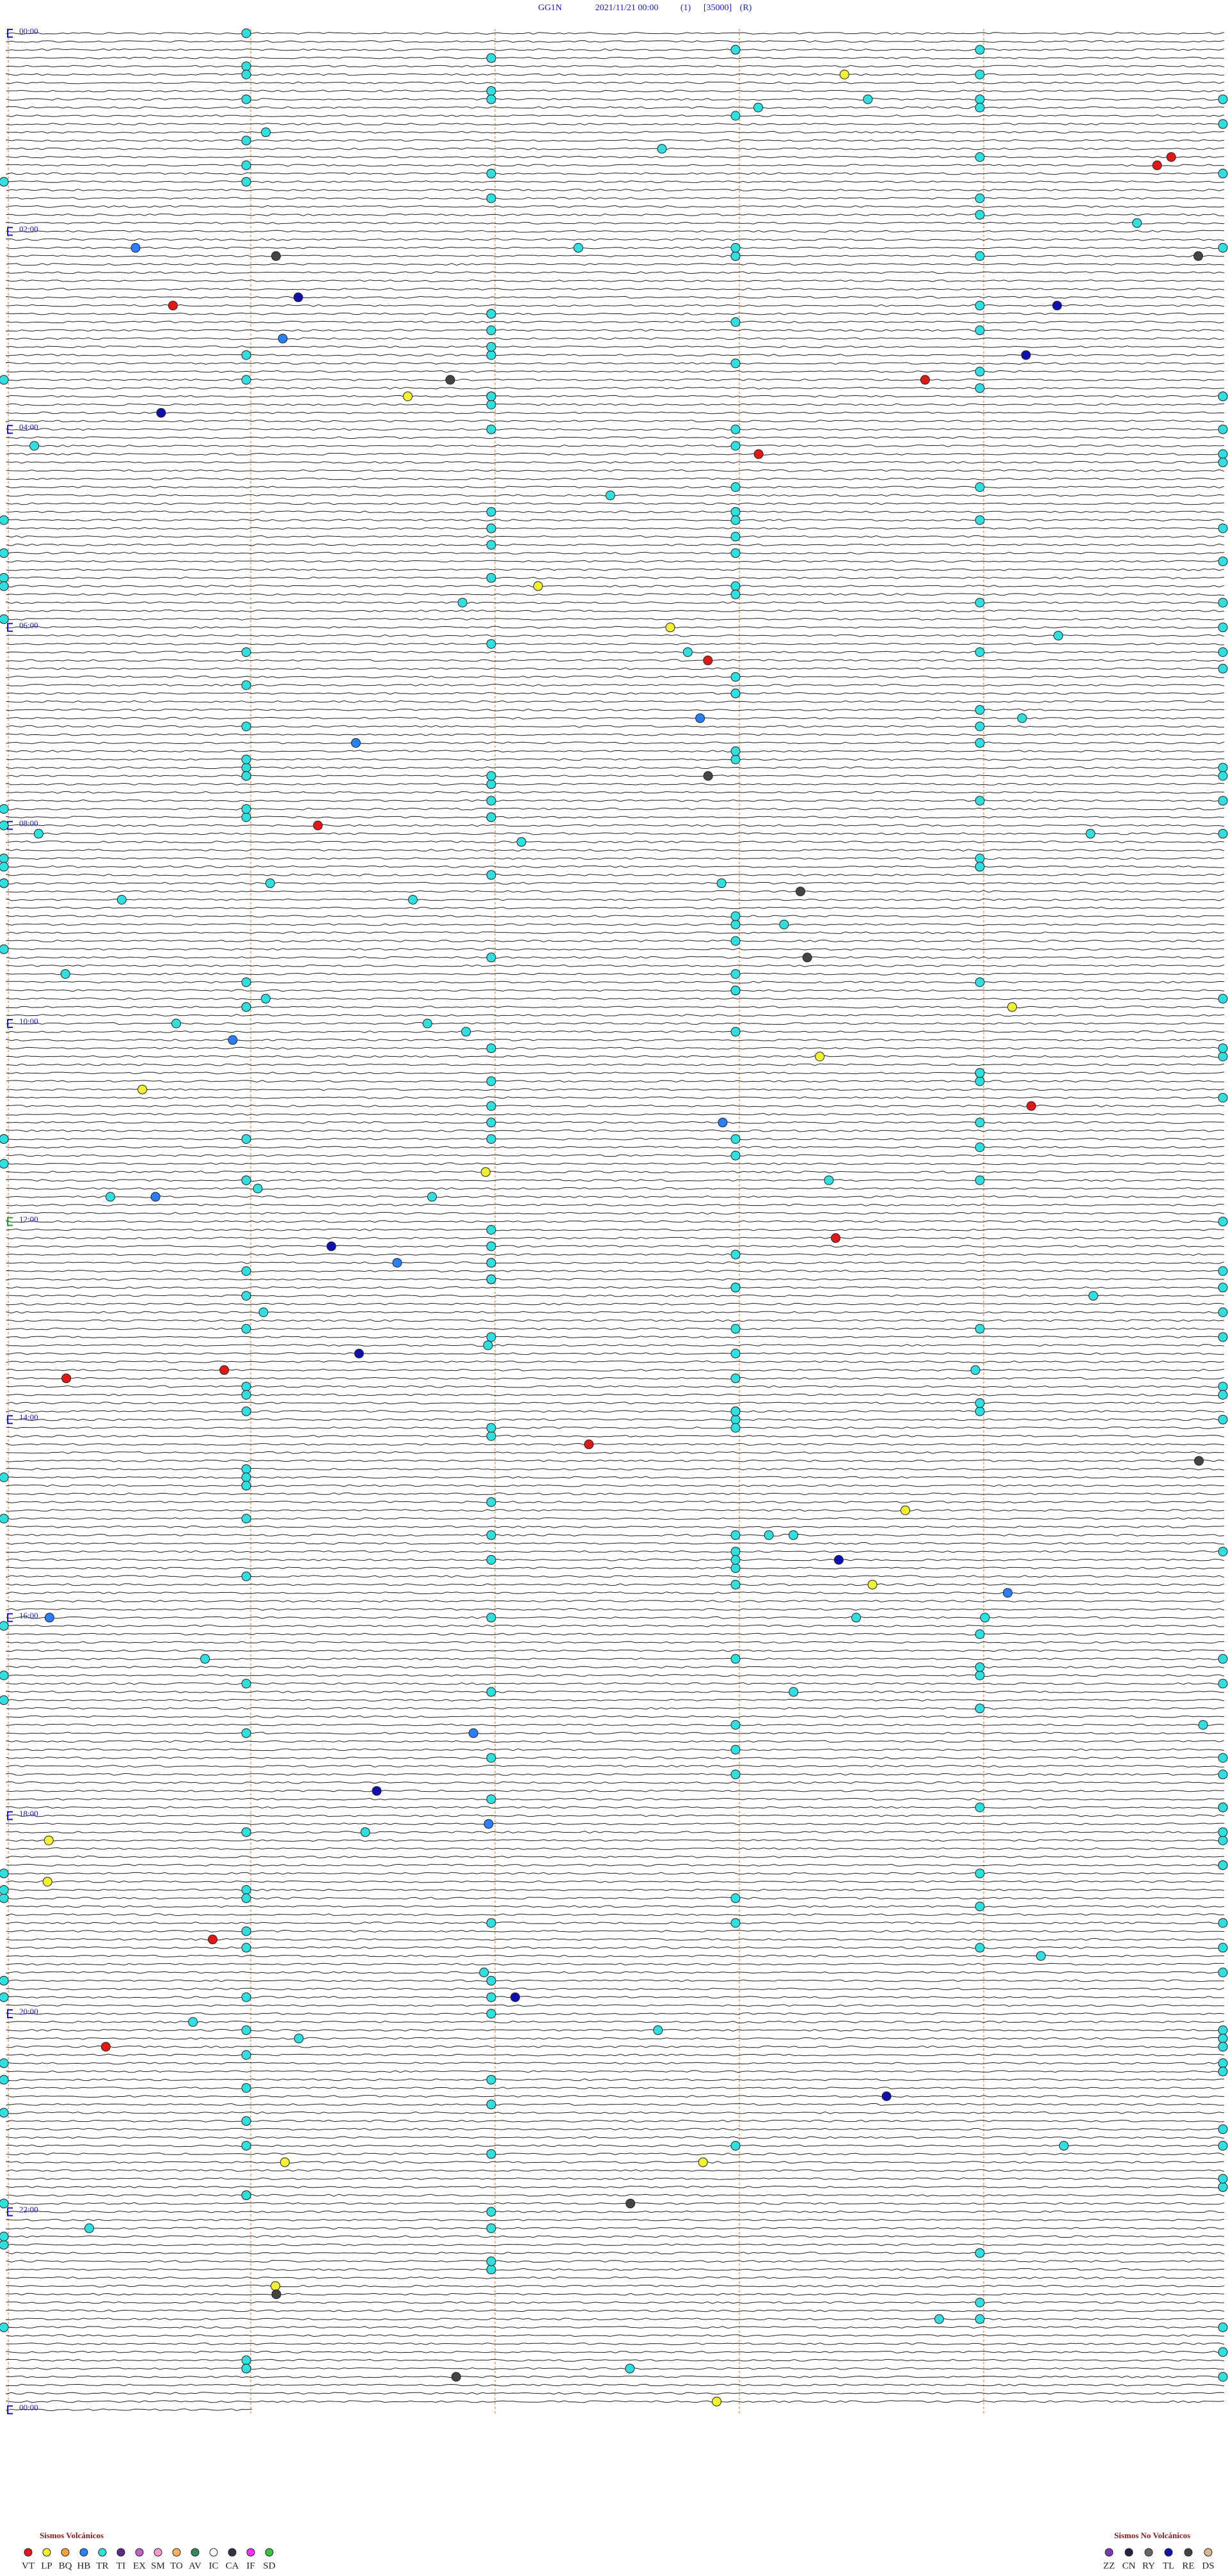 The image size is (1228, 2576). I want to click on legend-label: TL, so click(1168, 2566).